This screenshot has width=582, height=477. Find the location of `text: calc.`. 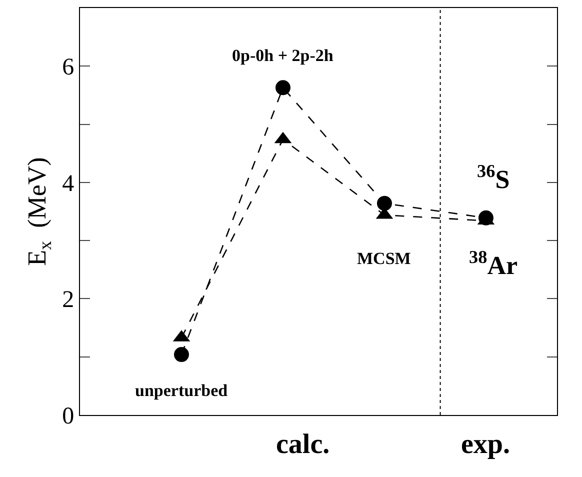

text: calc. is located at coordinates (303, 444).